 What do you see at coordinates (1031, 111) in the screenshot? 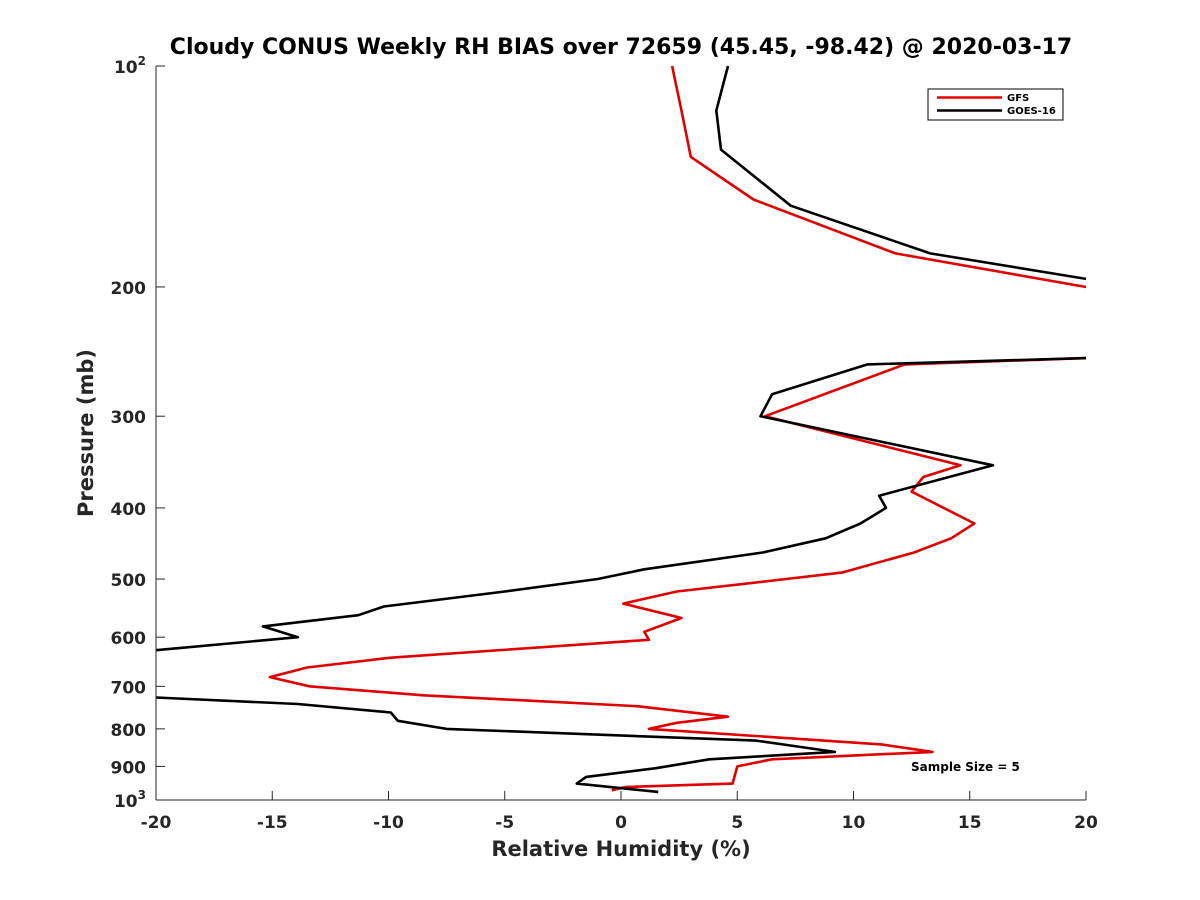
I see `legend-label-goes16: GOES-16` at bounding box center [1031, 111].